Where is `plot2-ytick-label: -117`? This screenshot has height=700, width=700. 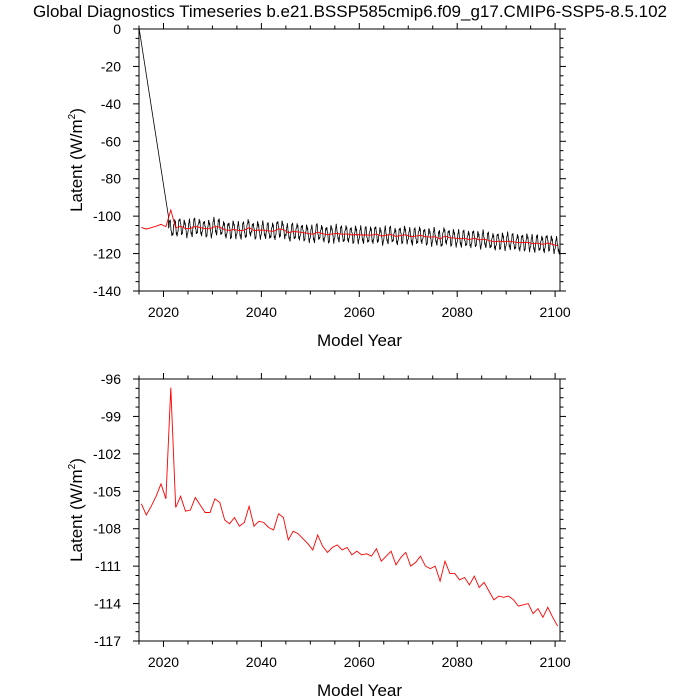 plot2-ytick-label: -117 is located at coordinates (107, 641).